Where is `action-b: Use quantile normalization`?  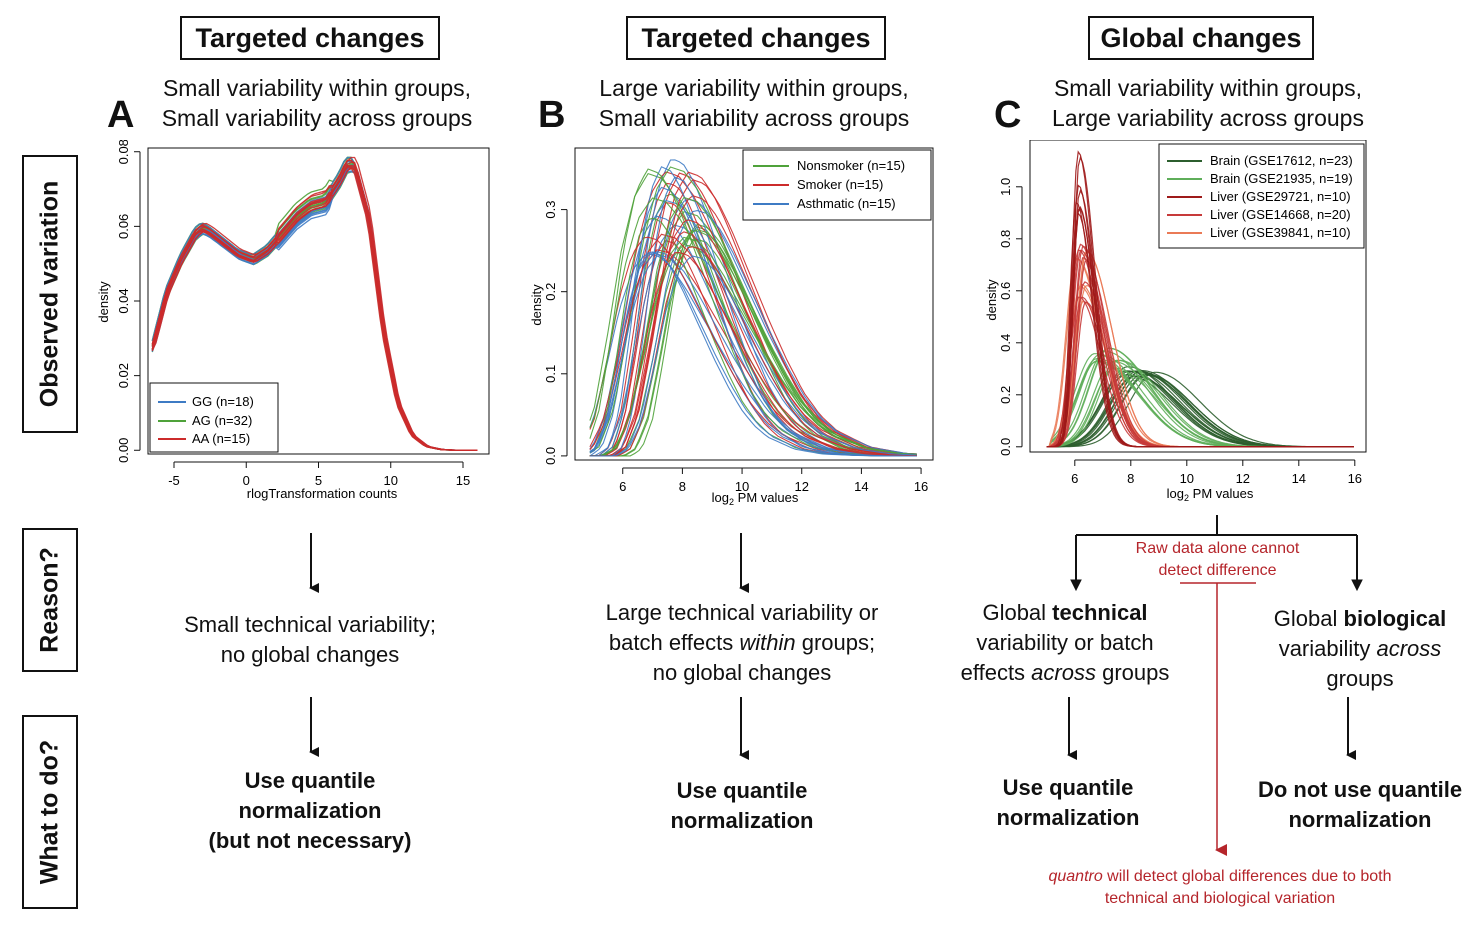 action-b: Use quantile normalization is located at coordinates (742, 806).